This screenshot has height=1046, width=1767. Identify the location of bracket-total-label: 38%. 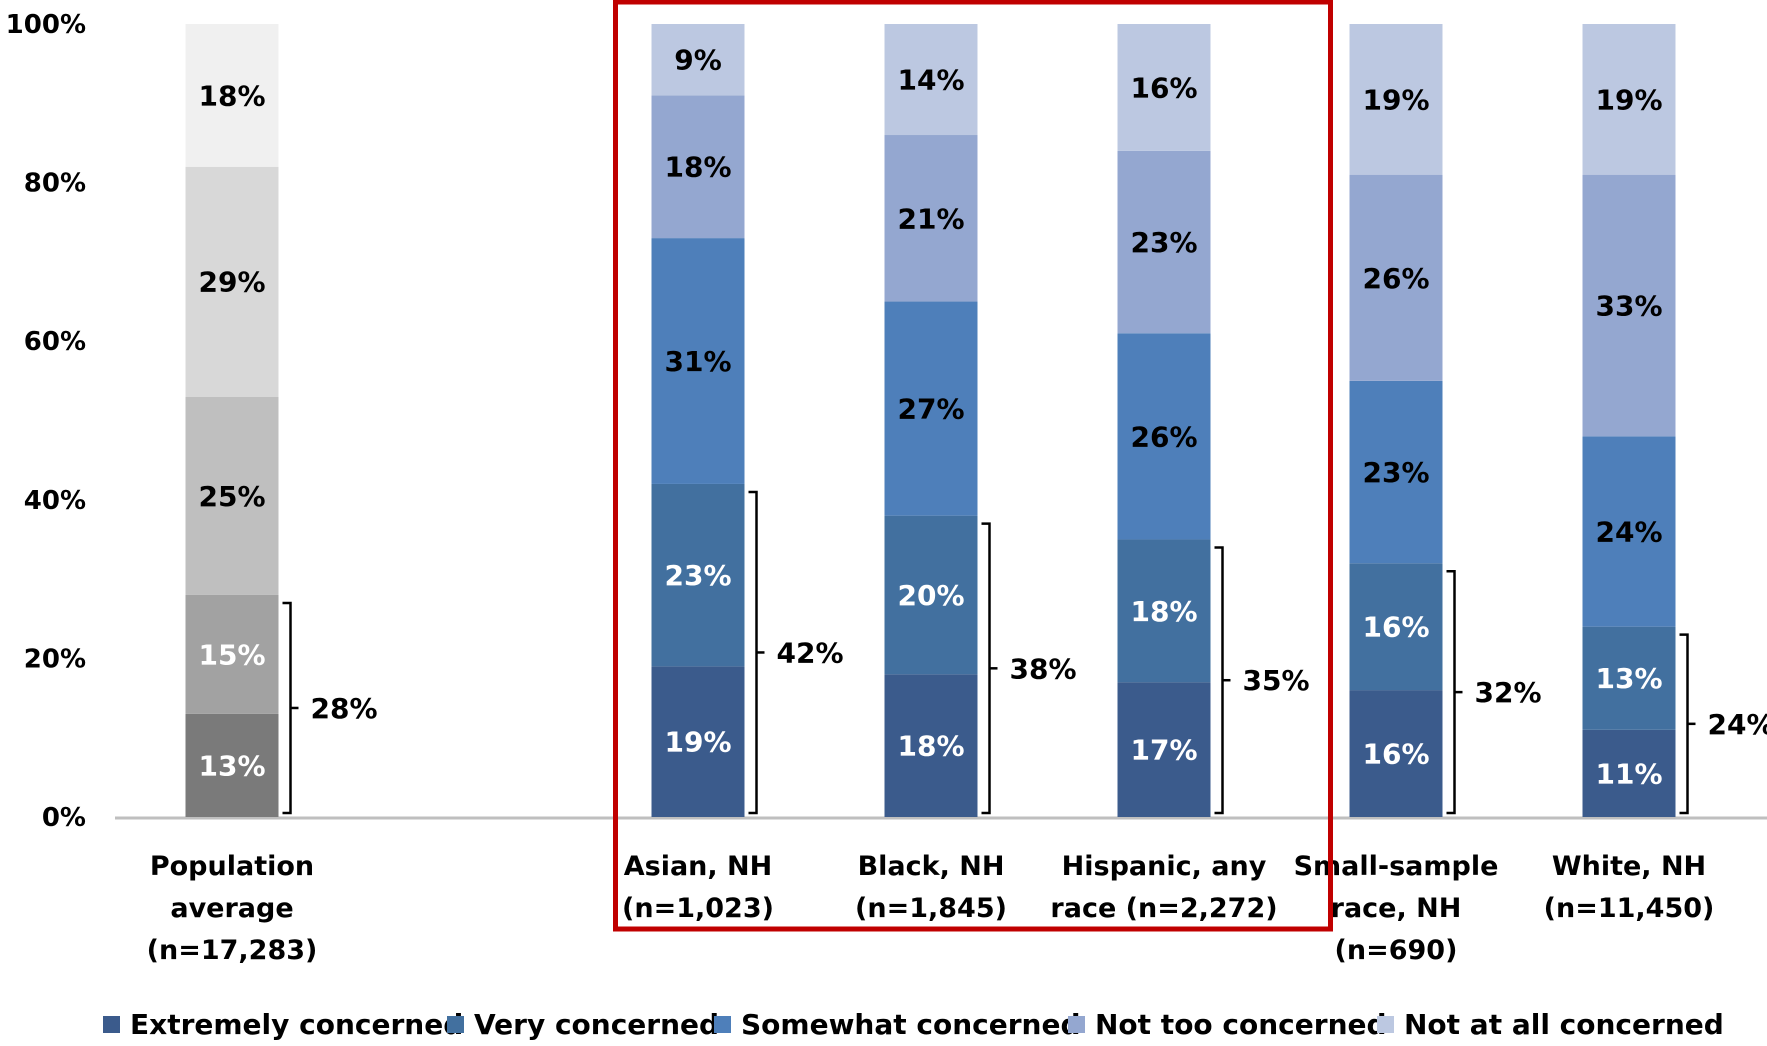
(1043, 668).